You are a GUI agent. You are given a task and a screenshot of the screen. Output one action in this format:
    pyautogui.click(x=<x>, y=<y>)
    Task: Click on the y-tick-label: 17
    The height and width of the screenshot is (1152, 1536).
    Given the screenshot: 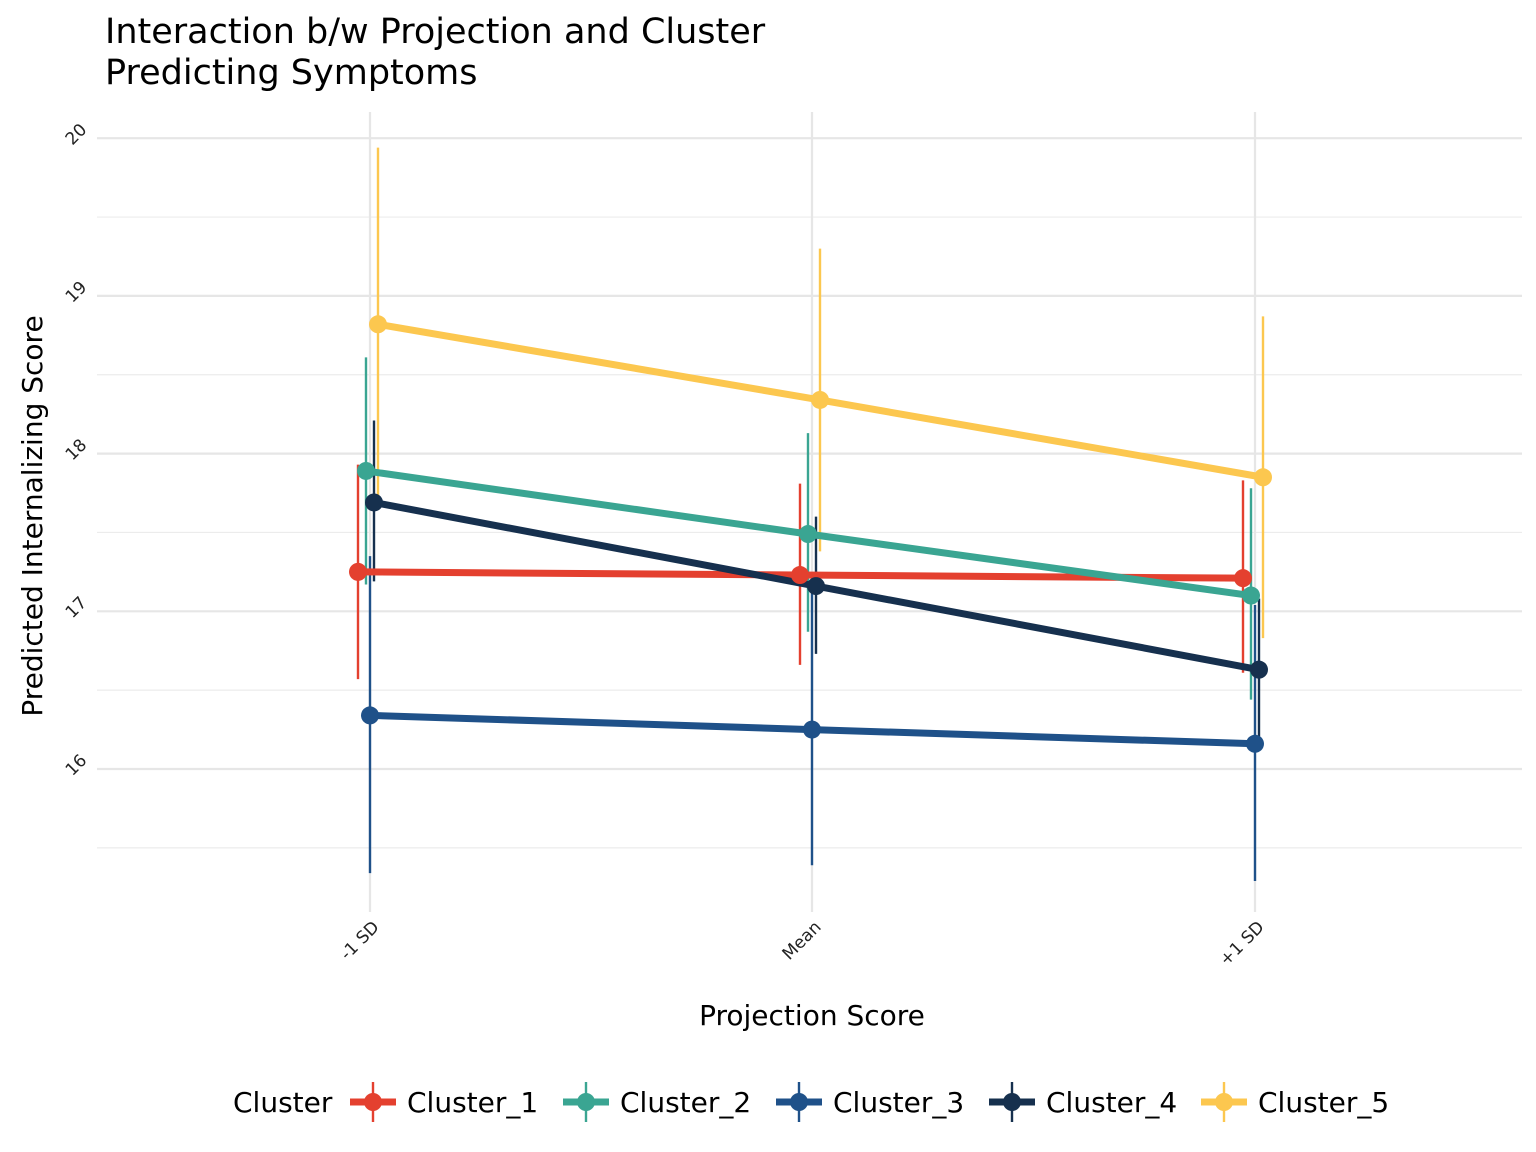 What is the action you would take?
    pyautogui.click(x=76, y=607)
    